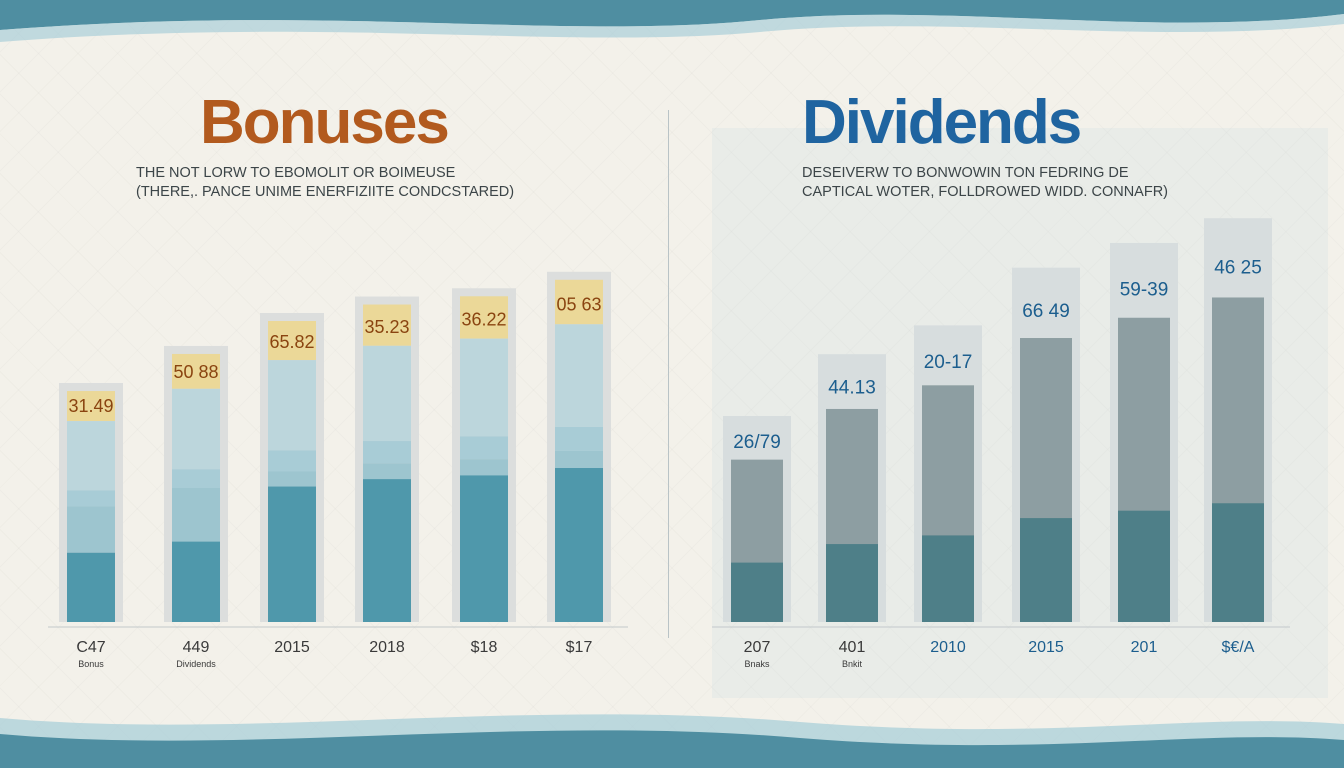  What do you see at coordinates (948, 490) in the screenshot?
I see `dividends-bar-2: 20-17 2010` at bounding box center [948, 490].